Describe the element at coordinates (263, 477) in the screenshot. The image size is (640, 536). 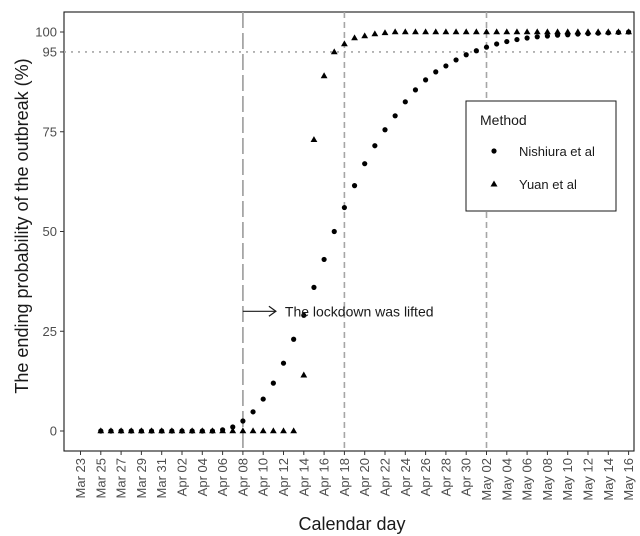
I see `x-tick-label: Apr 10` at that location.